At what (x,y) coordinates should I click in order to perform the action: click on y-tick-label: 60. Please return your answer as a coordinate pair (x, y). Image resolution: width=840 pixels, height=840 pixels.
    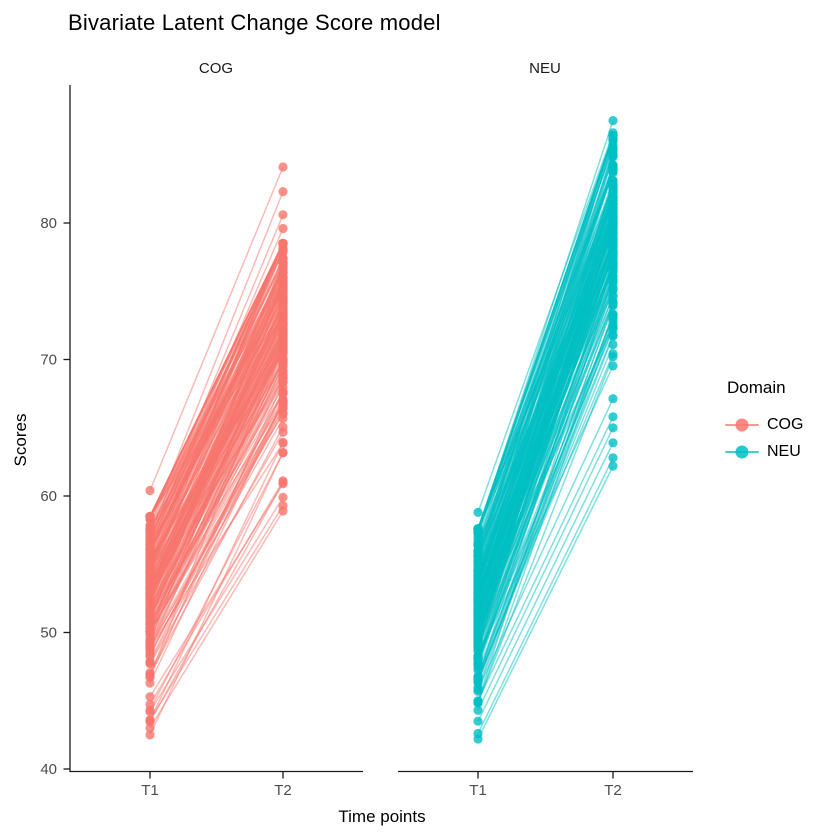
    Looking at the image, I should click on (48, 496).